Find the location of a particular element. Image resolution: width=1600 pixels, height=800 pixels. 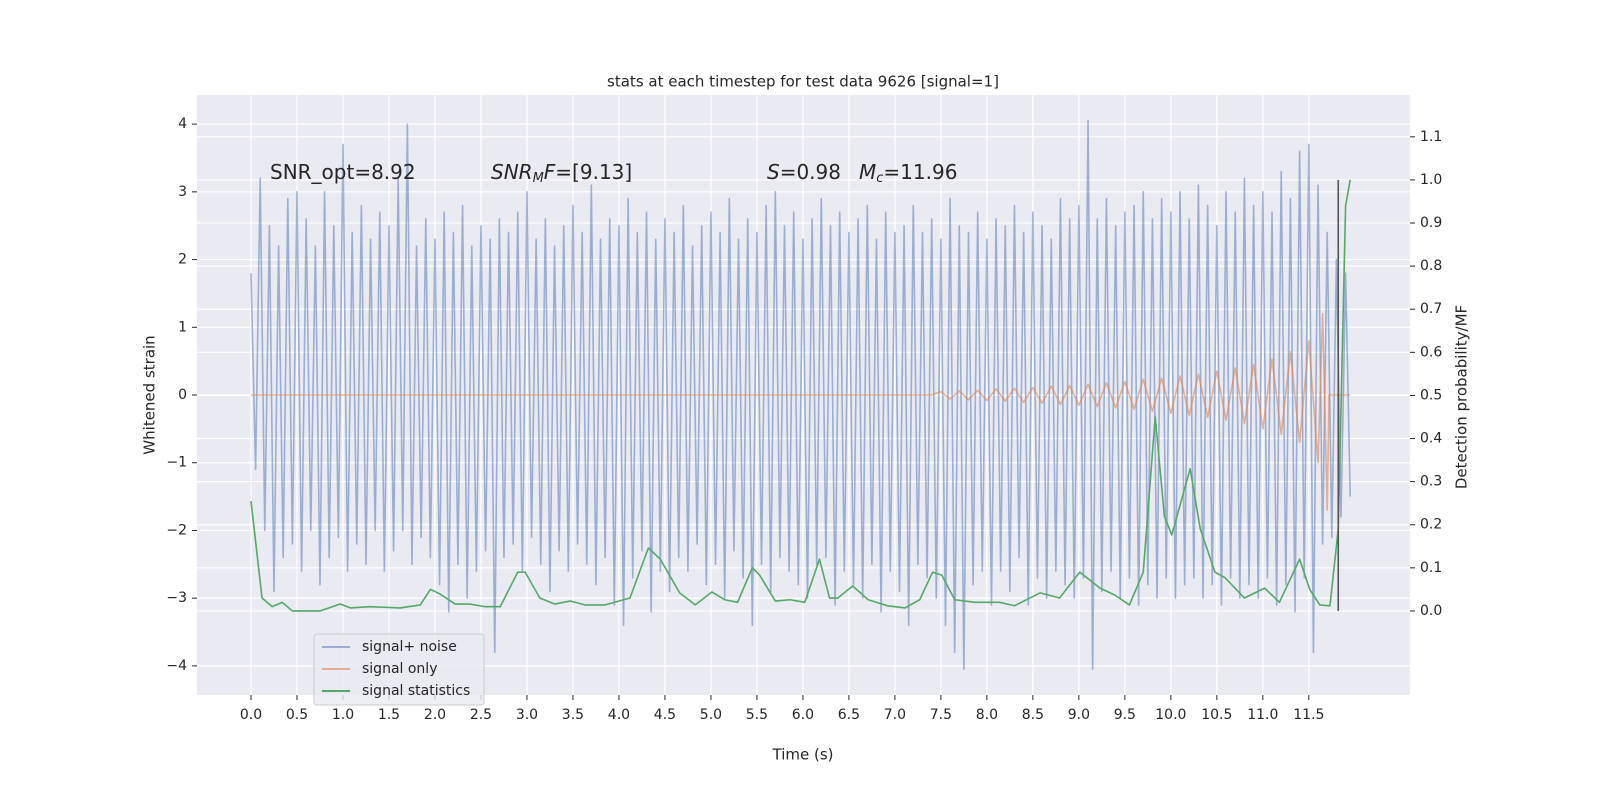

x-tick-label: 5.5 is located at coordinates (757, 715).